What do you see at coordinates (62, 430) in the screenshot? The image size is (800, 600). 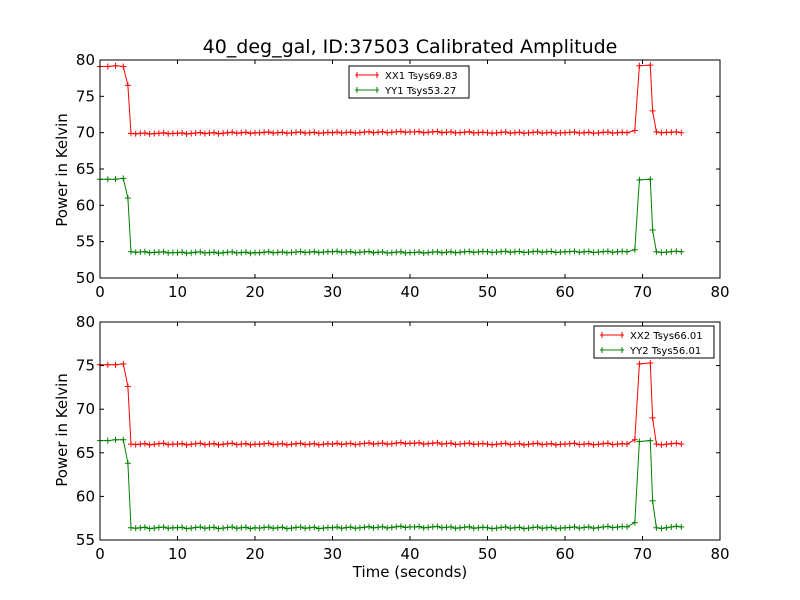 I see `bottom-plot-ylabel: Power in Kelvin` at bounding box center [62, 430].